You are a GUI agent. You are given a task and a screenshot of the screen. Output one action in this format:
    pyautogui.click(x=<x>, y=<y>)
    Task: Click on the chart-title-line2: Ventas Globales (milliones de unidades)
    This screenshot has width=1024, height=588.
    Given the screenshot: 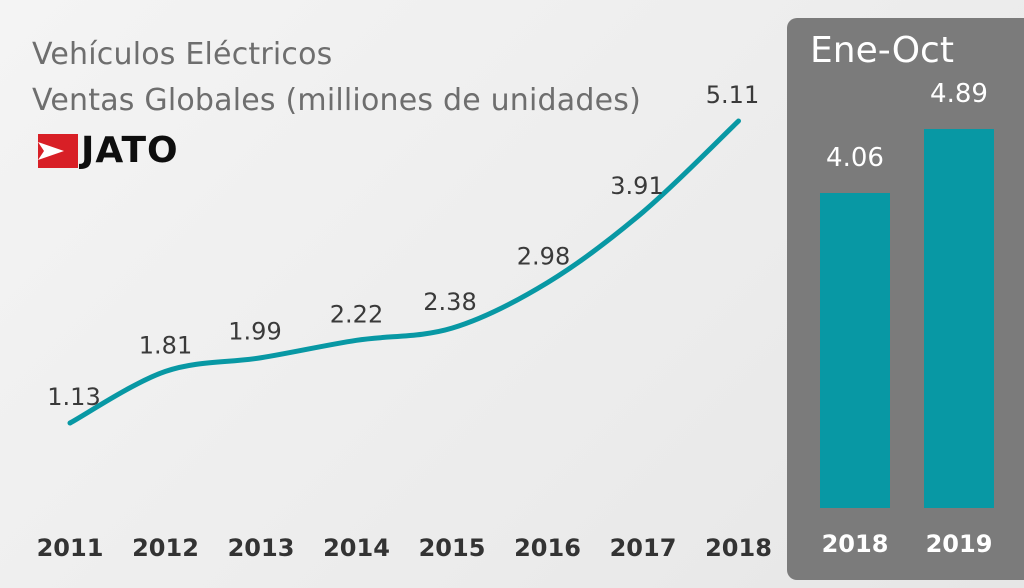 What is the action you would take?
    pyautogui.click(x=337, y=100)
    